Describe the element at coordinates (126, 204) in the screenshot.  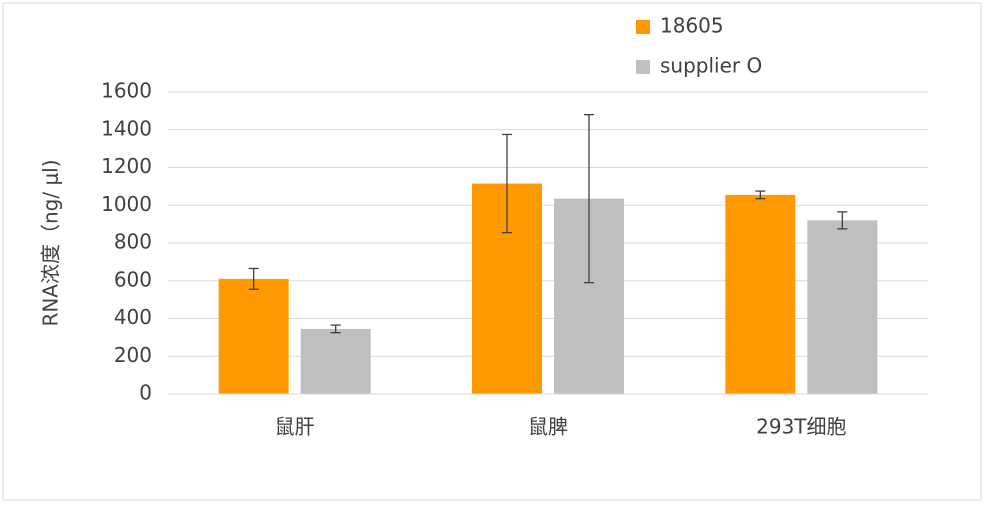
I see `y-tick-label: 1000` at that location.